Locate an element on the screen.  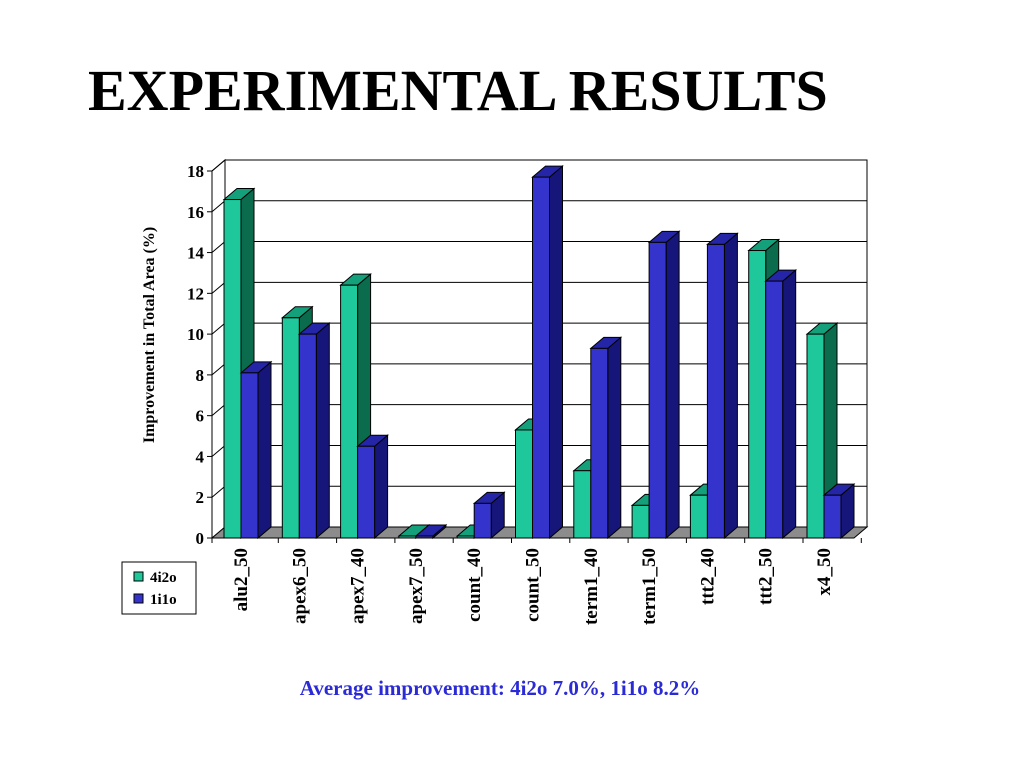
legend: 4i2o 1i1o is located at coordinates (159, 588).